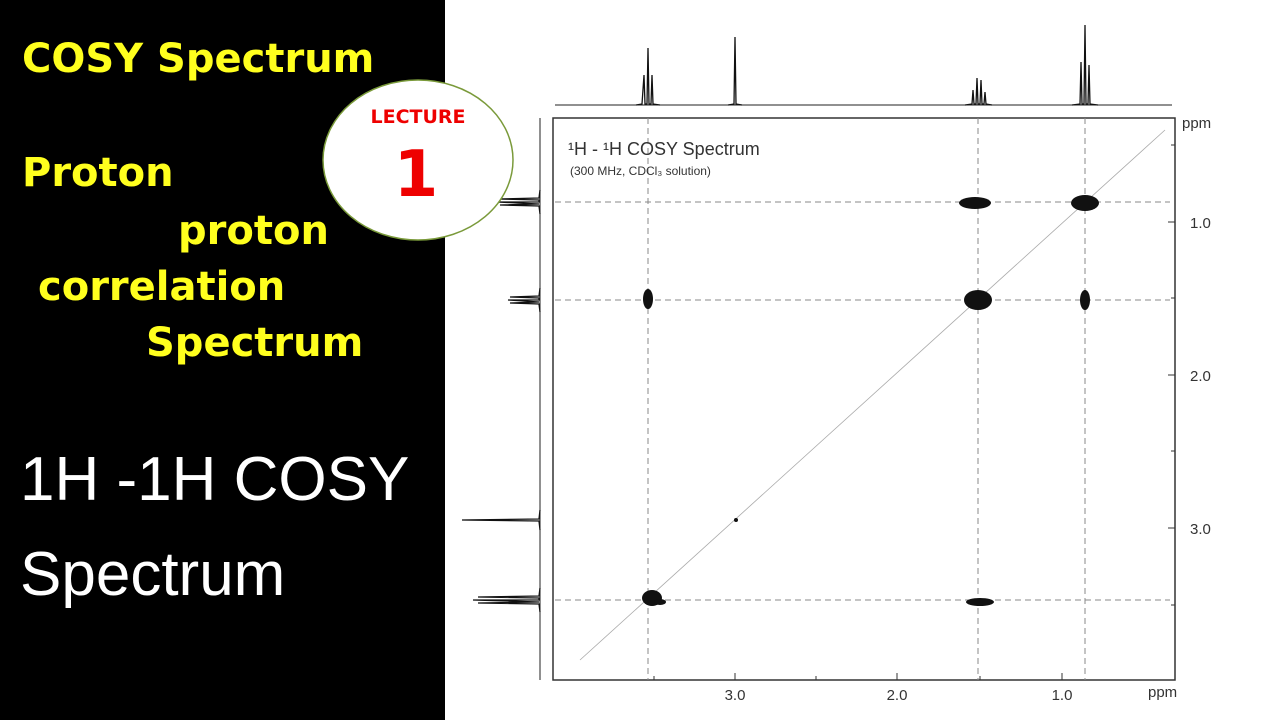 This screenshot has height=720, width=1280. I want to click on y-tick-label: 3.0, so click(1200, 529).